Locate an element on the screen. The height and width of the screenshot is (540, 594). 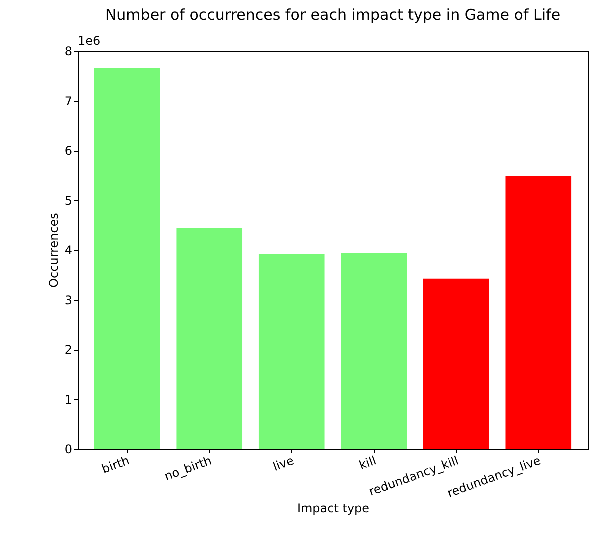
y-tick-label: 7 is located at coordinates (68, 101).